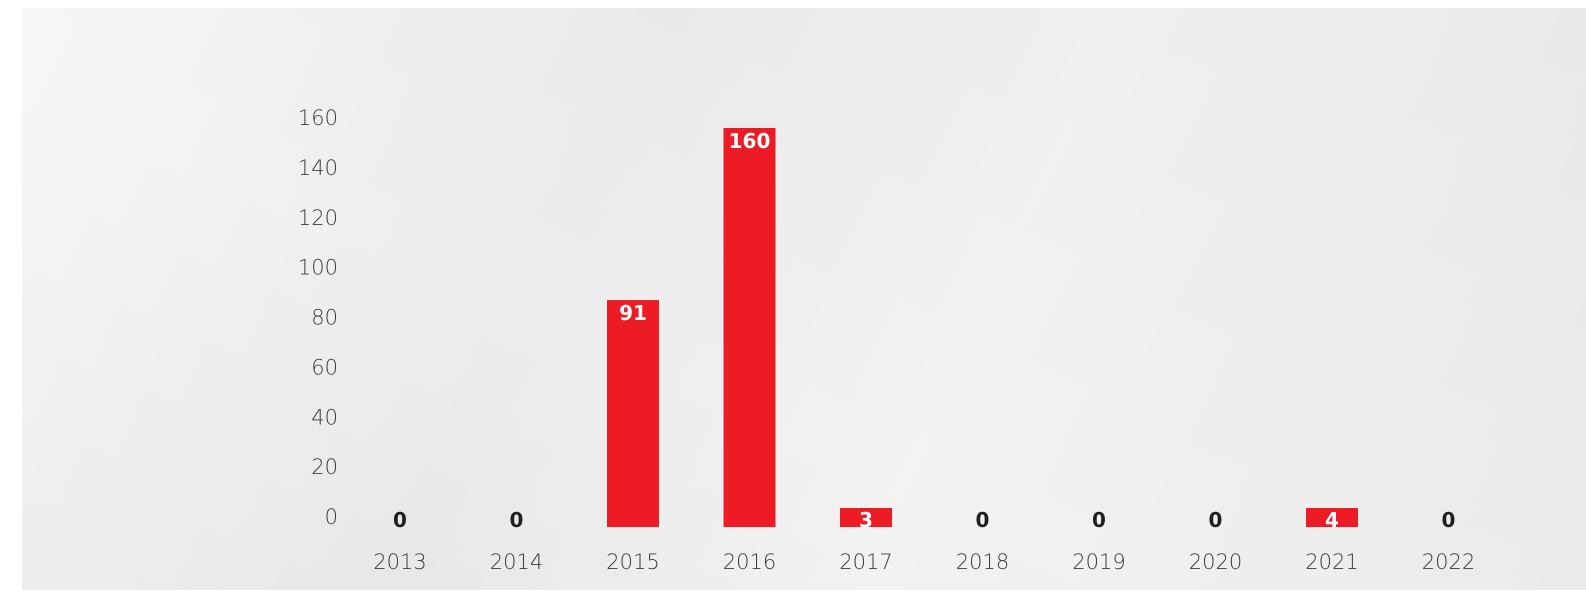 This screenshot has height=598, width=1586. Describe the element at coordinates (1099, 520) in the screenshot. I see `data-label-2019: 0` at that location.